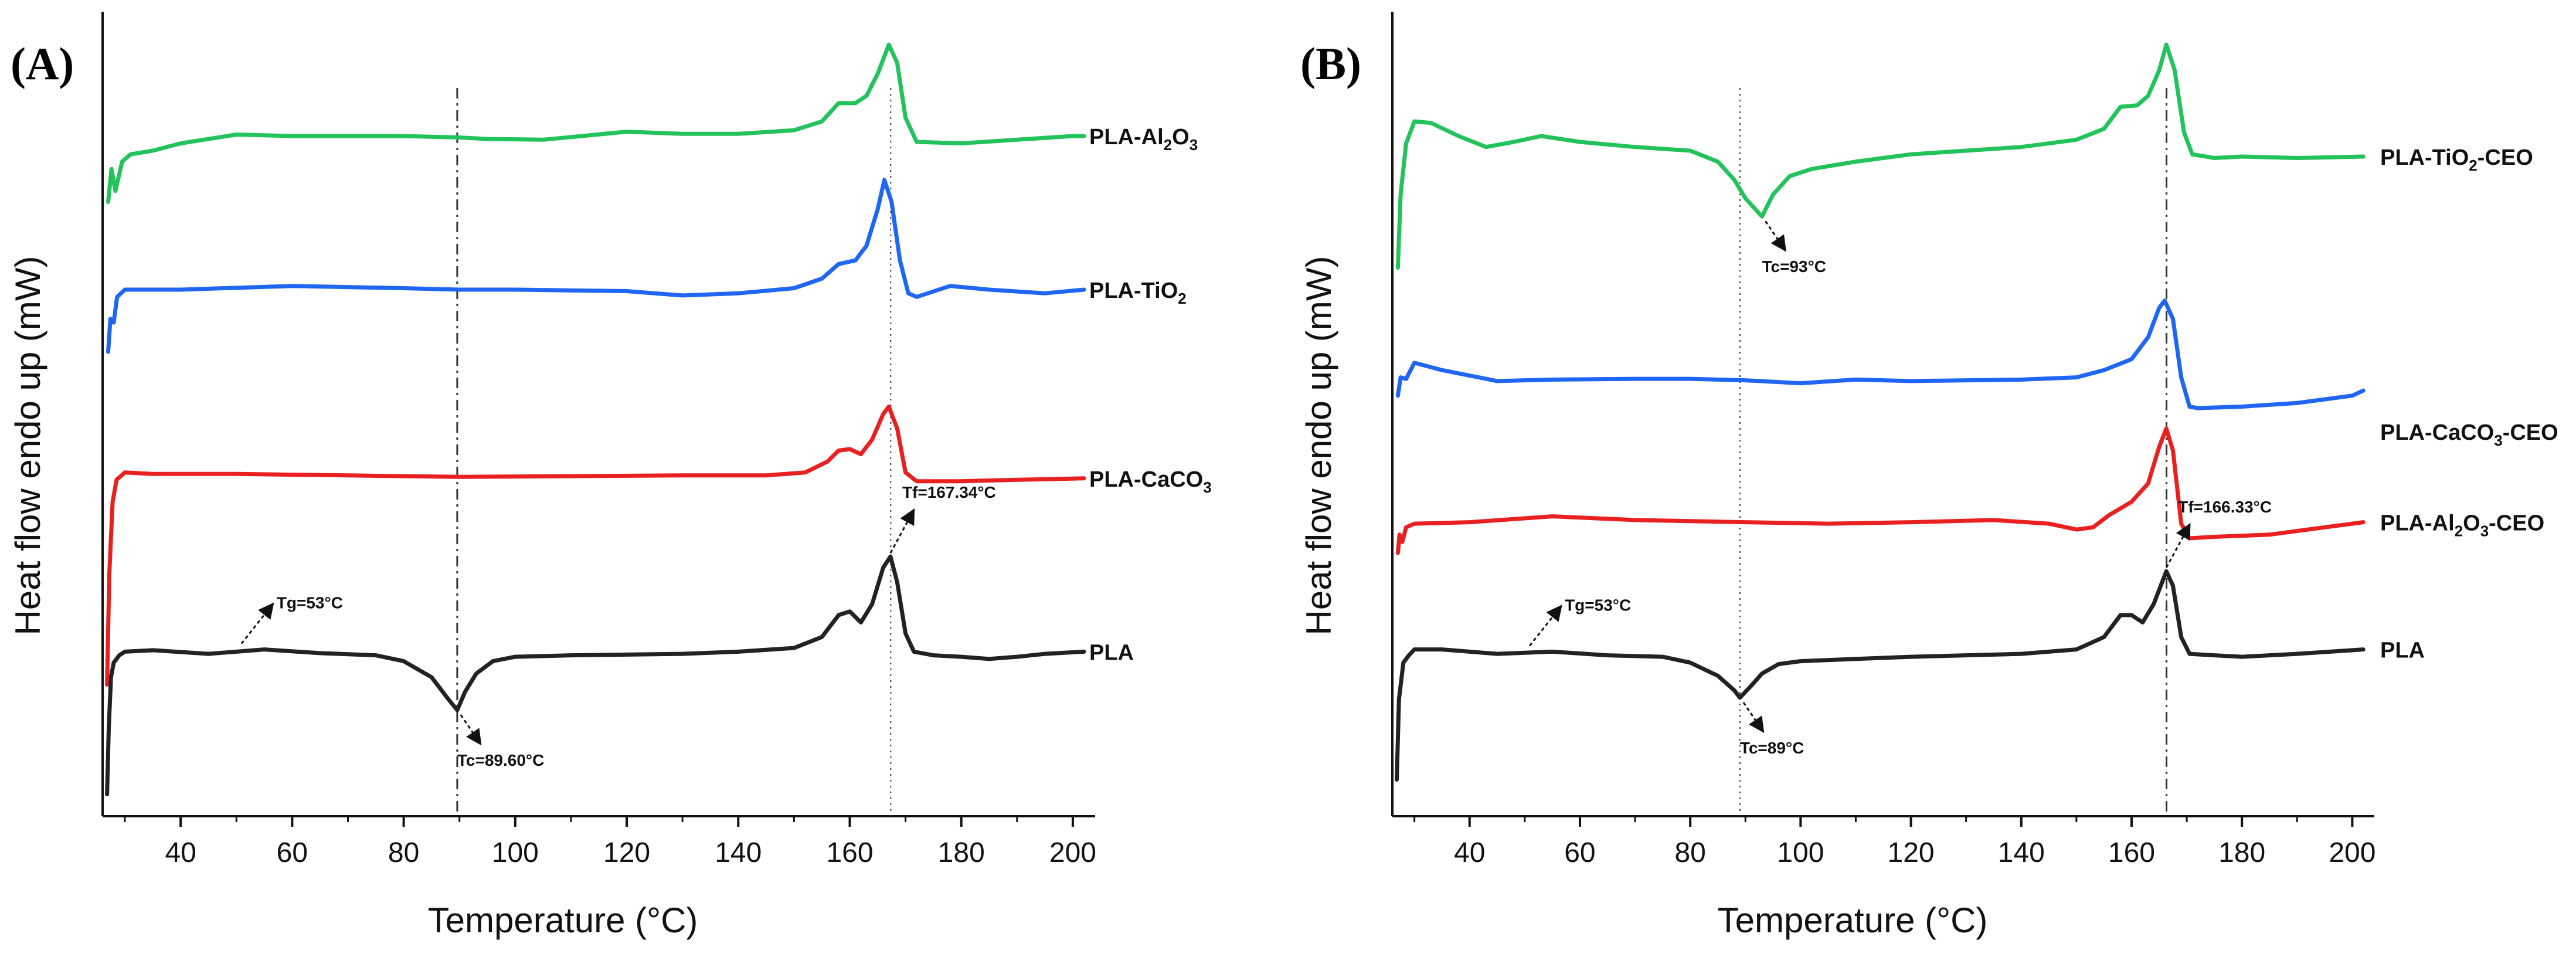 Image resolution: width=2576 pixels, height=954 pixels. I want to click on panel-b-x-tick-label: 180, so click(2242, 852).